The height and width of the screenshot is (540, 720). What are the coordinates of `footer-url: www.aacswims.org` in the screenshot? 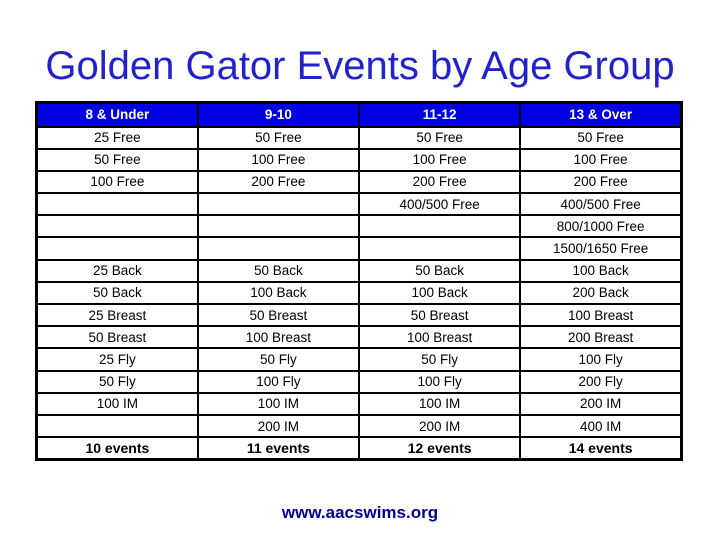 It's located at (360, 512).